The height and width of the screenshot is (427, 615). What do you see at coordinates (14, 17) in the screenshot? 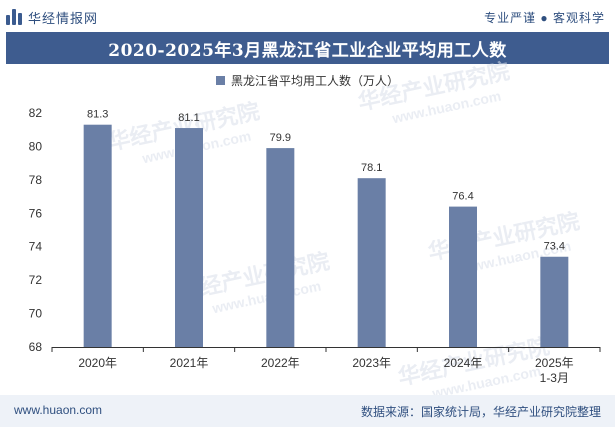
I see `brand-logo-icon` at bounding box center [14, 17].